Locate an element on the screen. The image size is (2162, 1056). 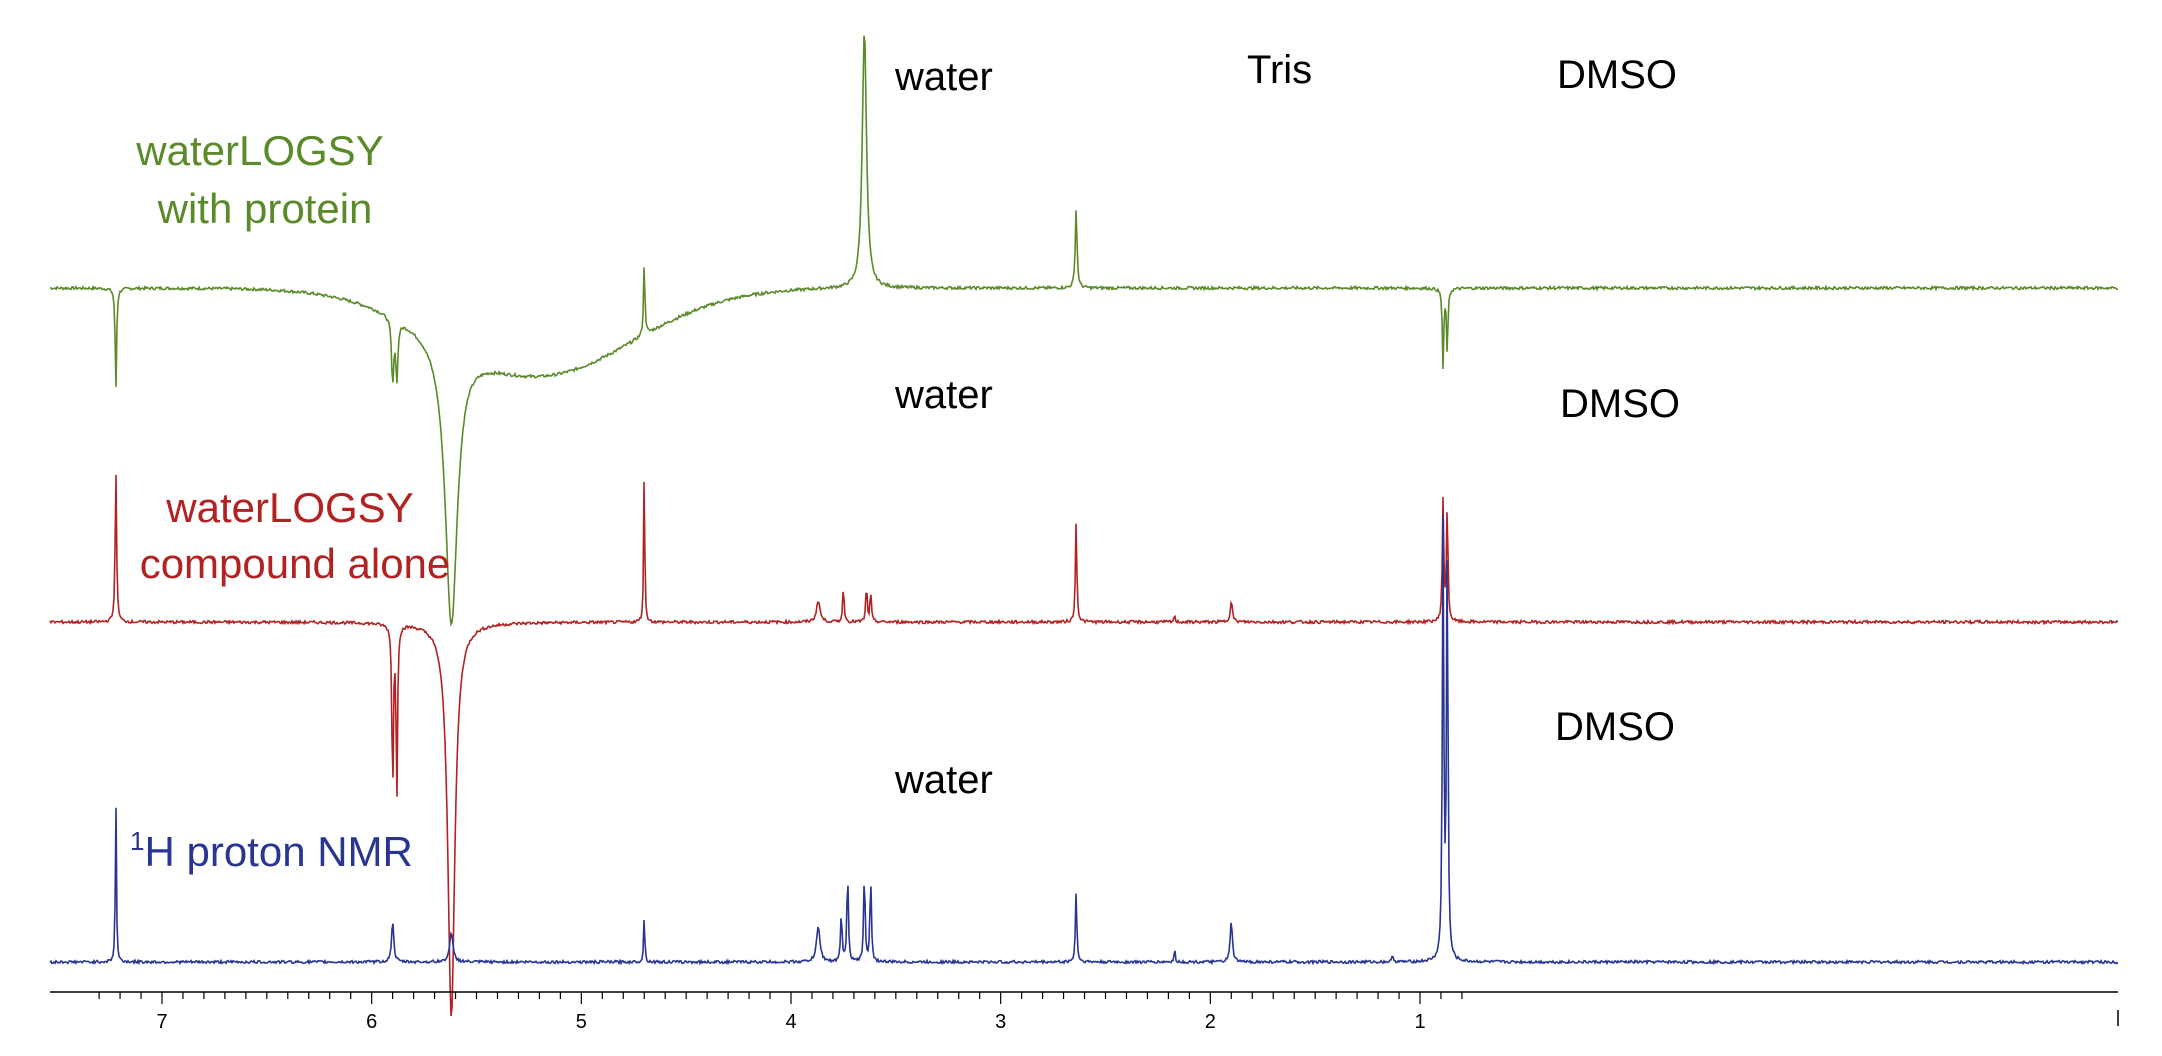
annotation-water-bottom: water is located at coordinates (943, 780).